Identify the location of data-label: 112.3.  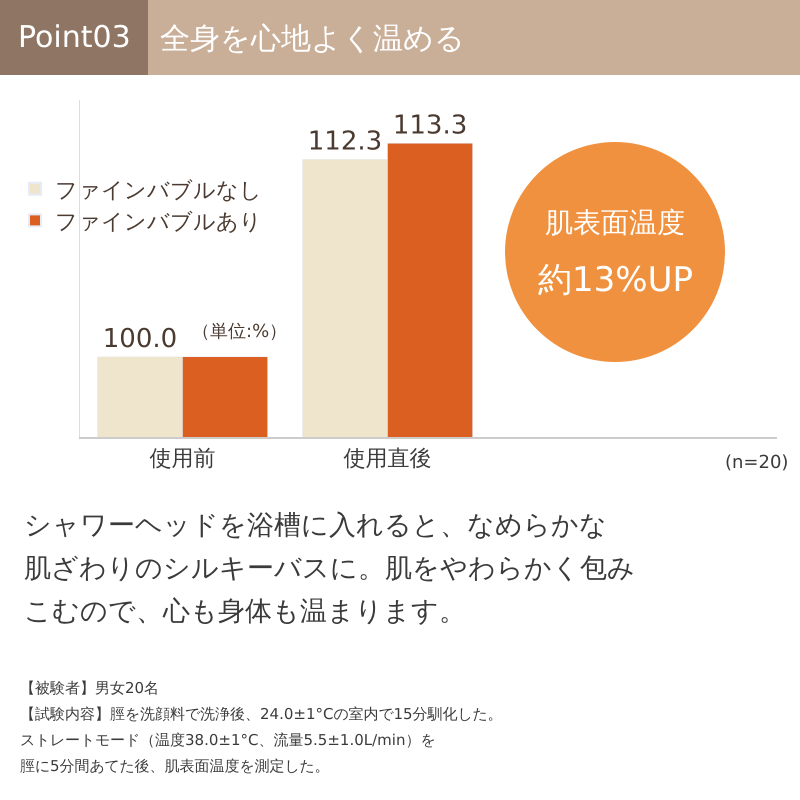
(345, 141).